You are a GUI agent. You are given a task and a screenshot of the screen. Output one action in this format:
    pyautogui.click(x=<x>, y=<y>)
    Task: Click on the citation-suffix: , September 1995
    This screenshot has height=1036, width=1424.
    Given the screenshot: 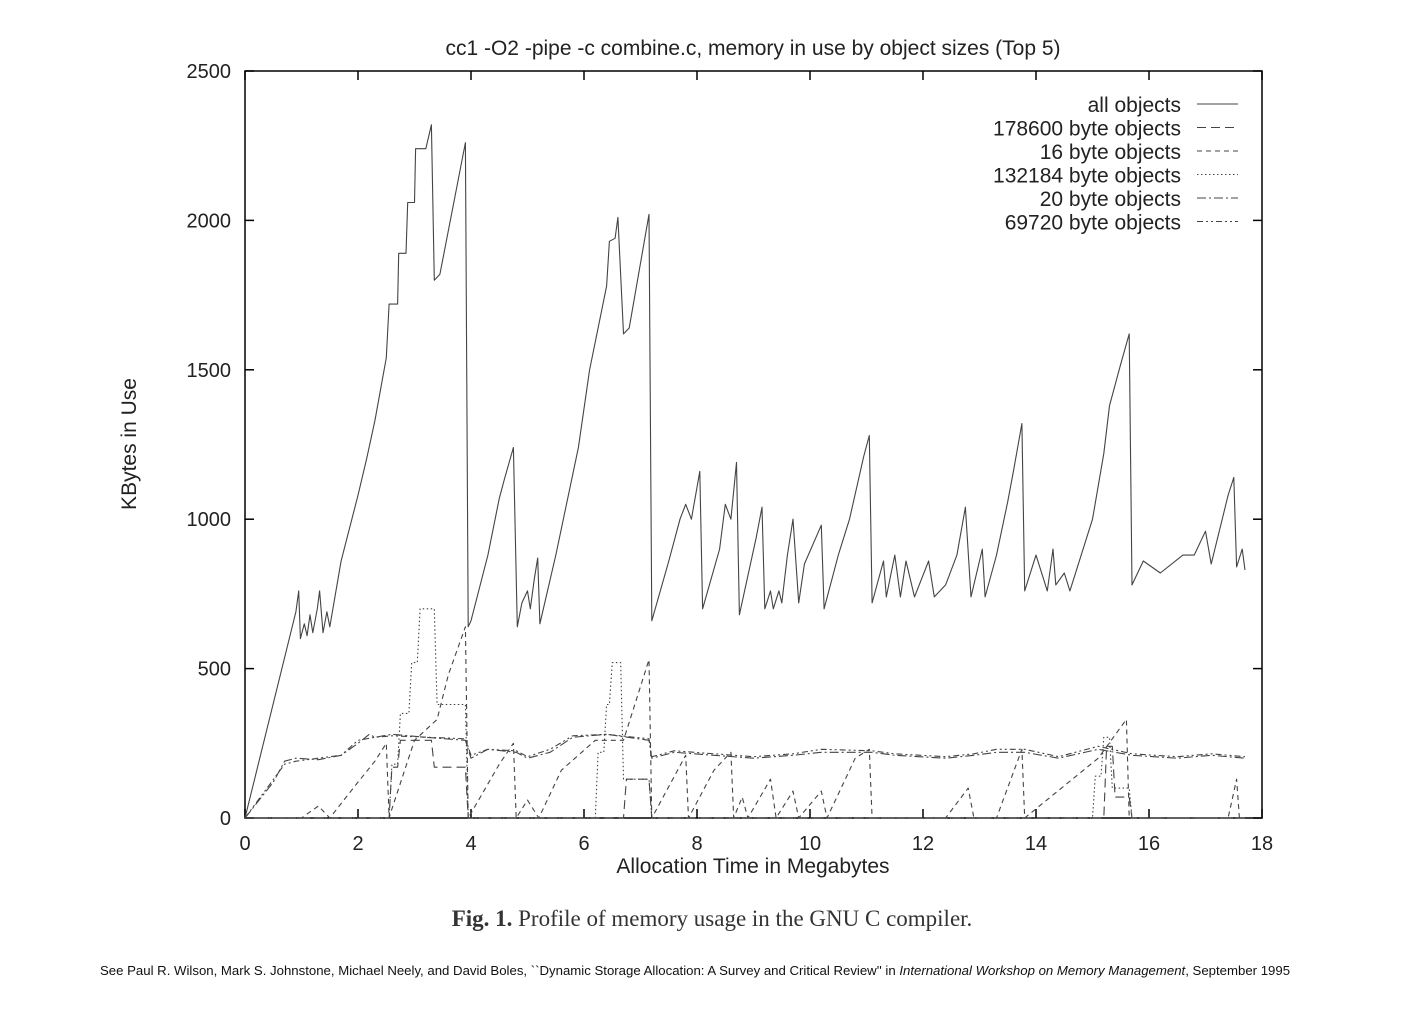 What is the action you would take?
    pyautogui.click(x=1238, y=970)
    